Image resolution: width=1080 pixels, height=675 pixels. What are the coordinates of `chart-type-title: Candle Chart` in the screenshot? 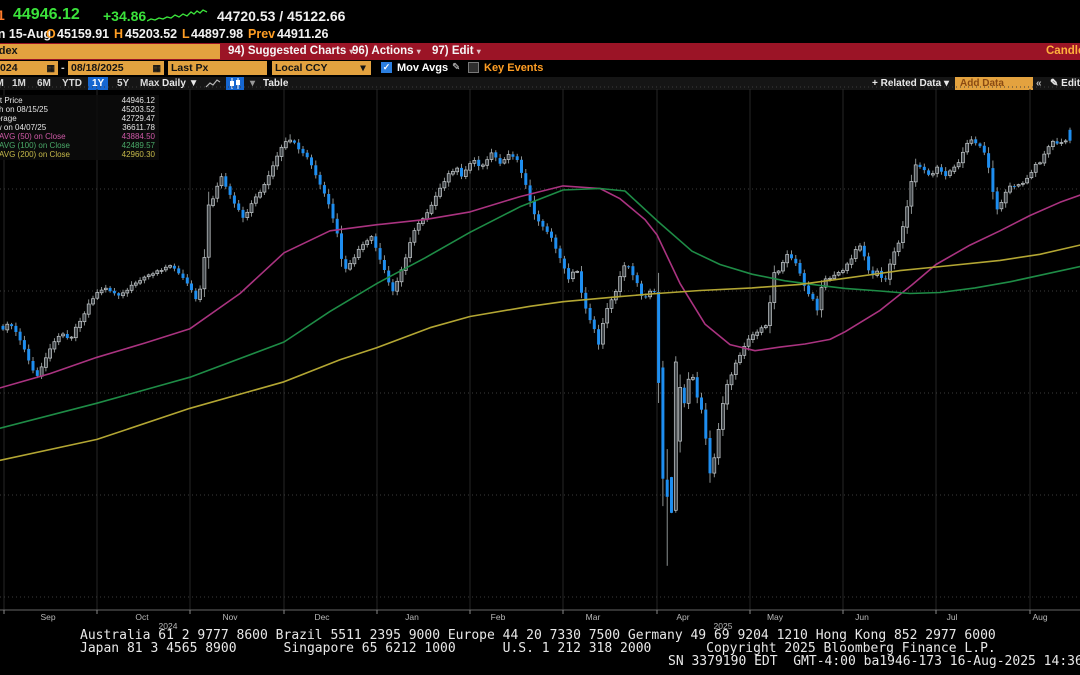 It's located at (1063, 51).